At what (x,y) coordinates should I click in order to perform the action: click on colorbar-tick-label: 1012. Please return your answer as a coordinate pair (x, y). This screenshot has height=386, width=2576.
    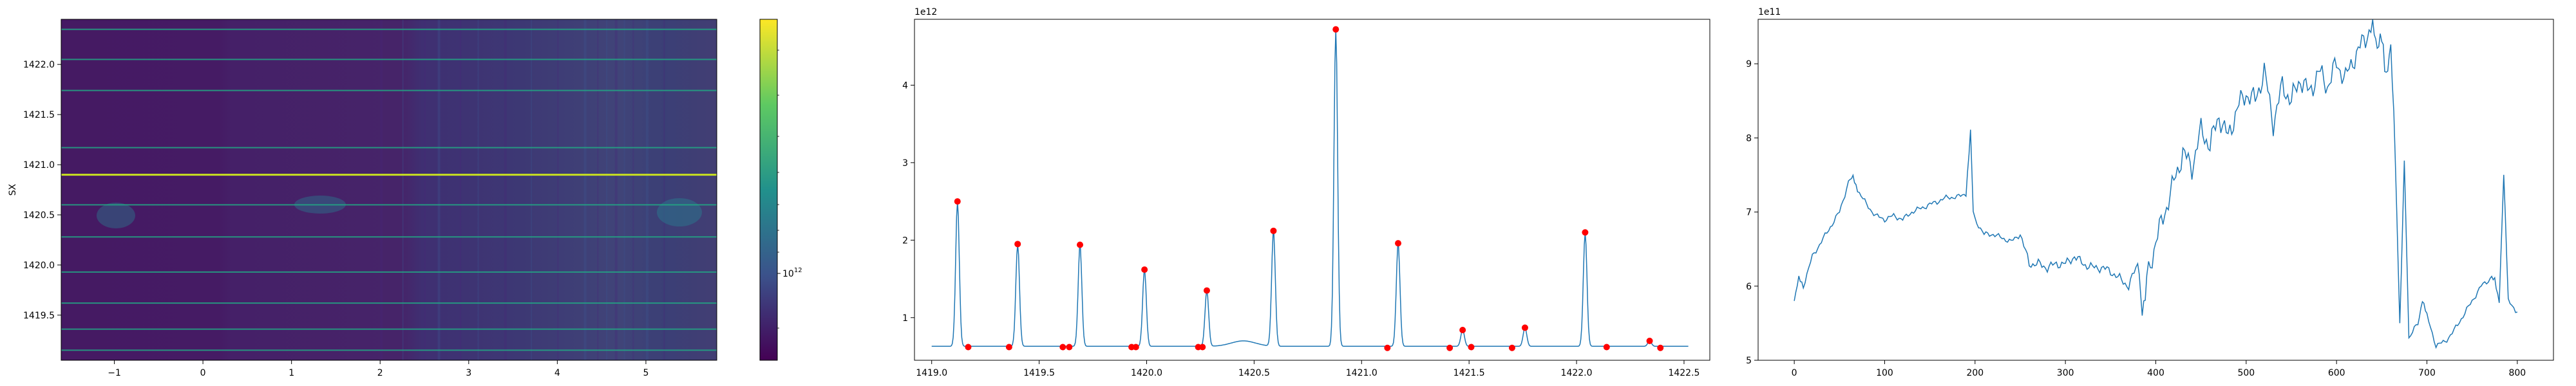
    Looking at the image, I should click on (792, 273).